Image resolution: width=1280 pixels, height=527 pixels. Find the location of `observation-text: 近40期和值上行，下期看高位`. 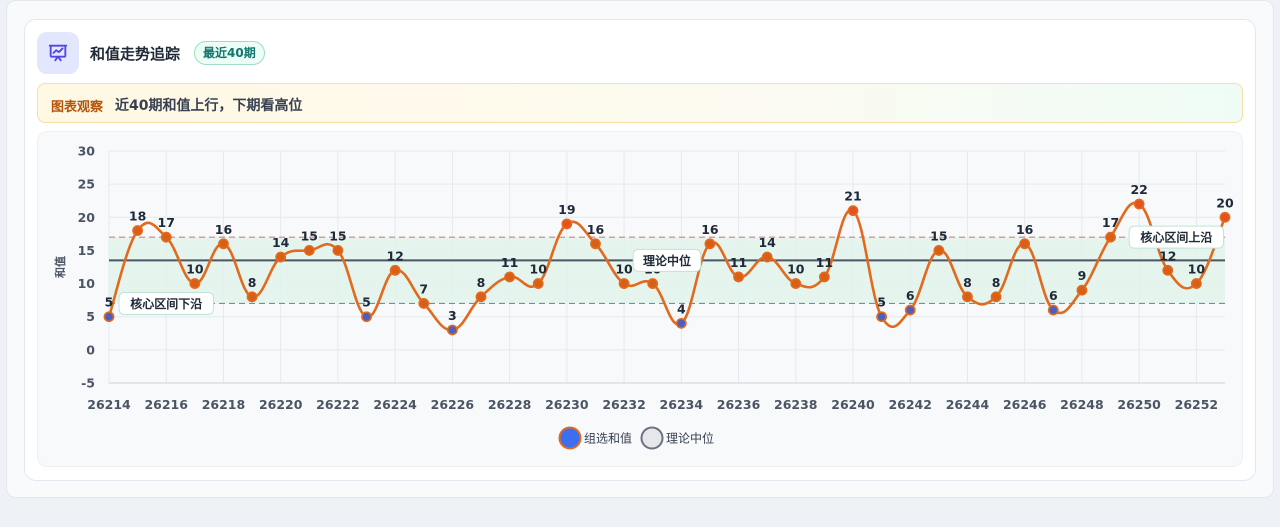

observation-text: 近40期和值上行，下期看高位 is located at coordinates (209, 106).